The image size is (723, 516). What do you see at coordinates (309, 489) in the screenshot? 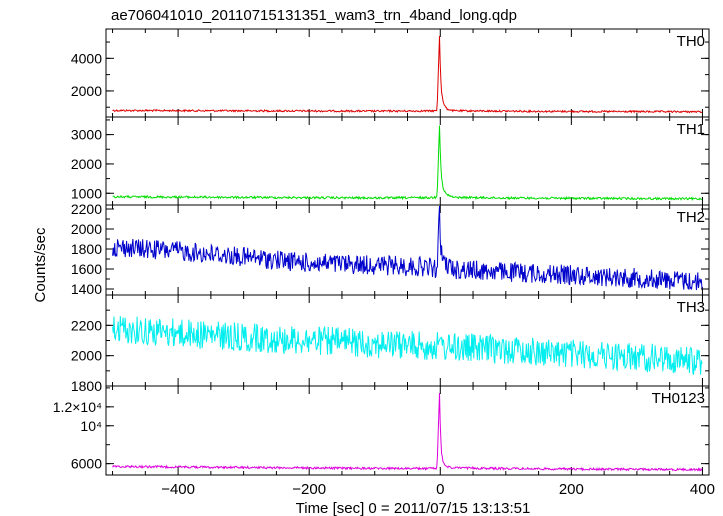
I see `x-tick-label: −200` at bounding box center [309, 489].